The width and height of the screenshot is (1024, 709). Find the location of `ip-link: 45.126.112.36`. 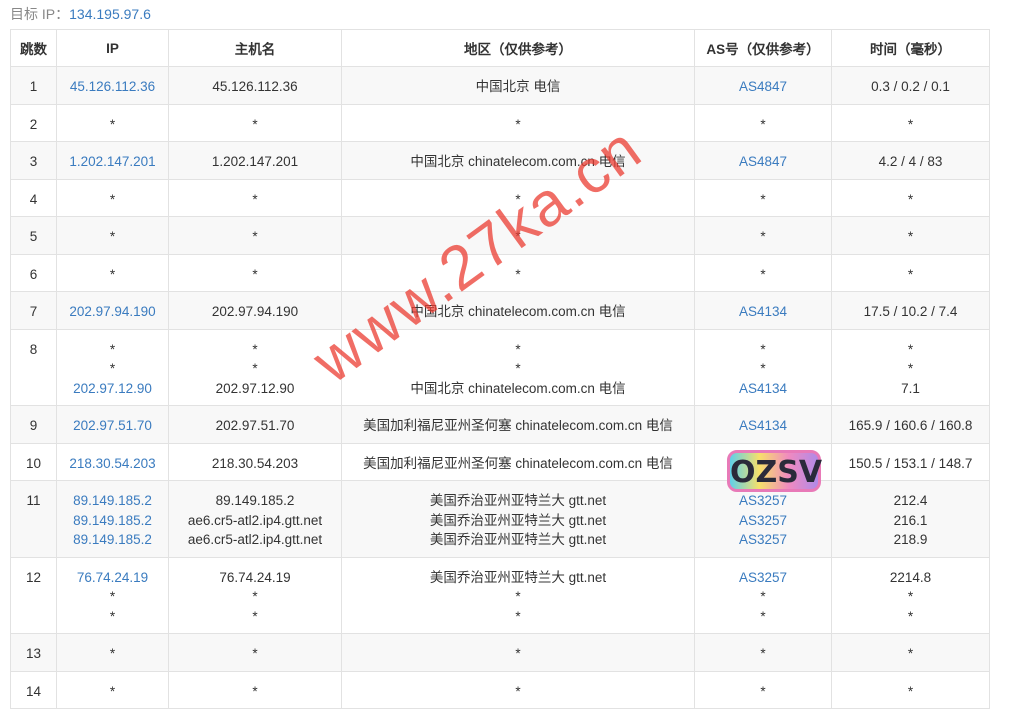

ip-link: 45.126.112.36 is located at coordinates (112, 86).